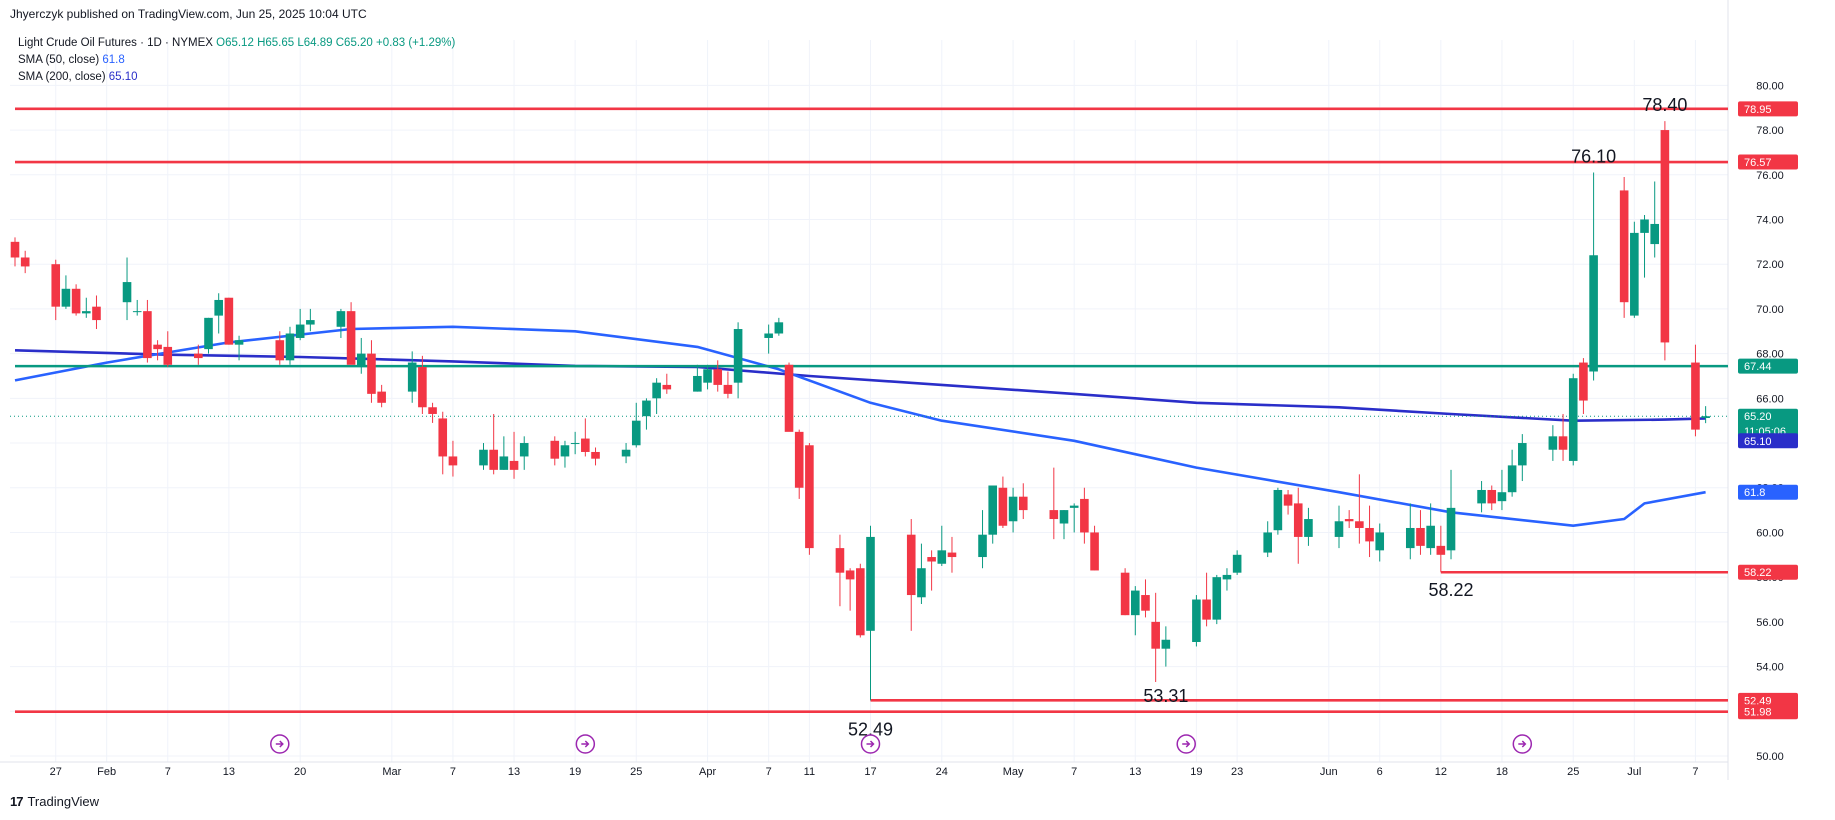 The width and height of the screenshot is (1835, 820). I want to click on tradingview-footer: 17 TradingView, so click(54, 801).